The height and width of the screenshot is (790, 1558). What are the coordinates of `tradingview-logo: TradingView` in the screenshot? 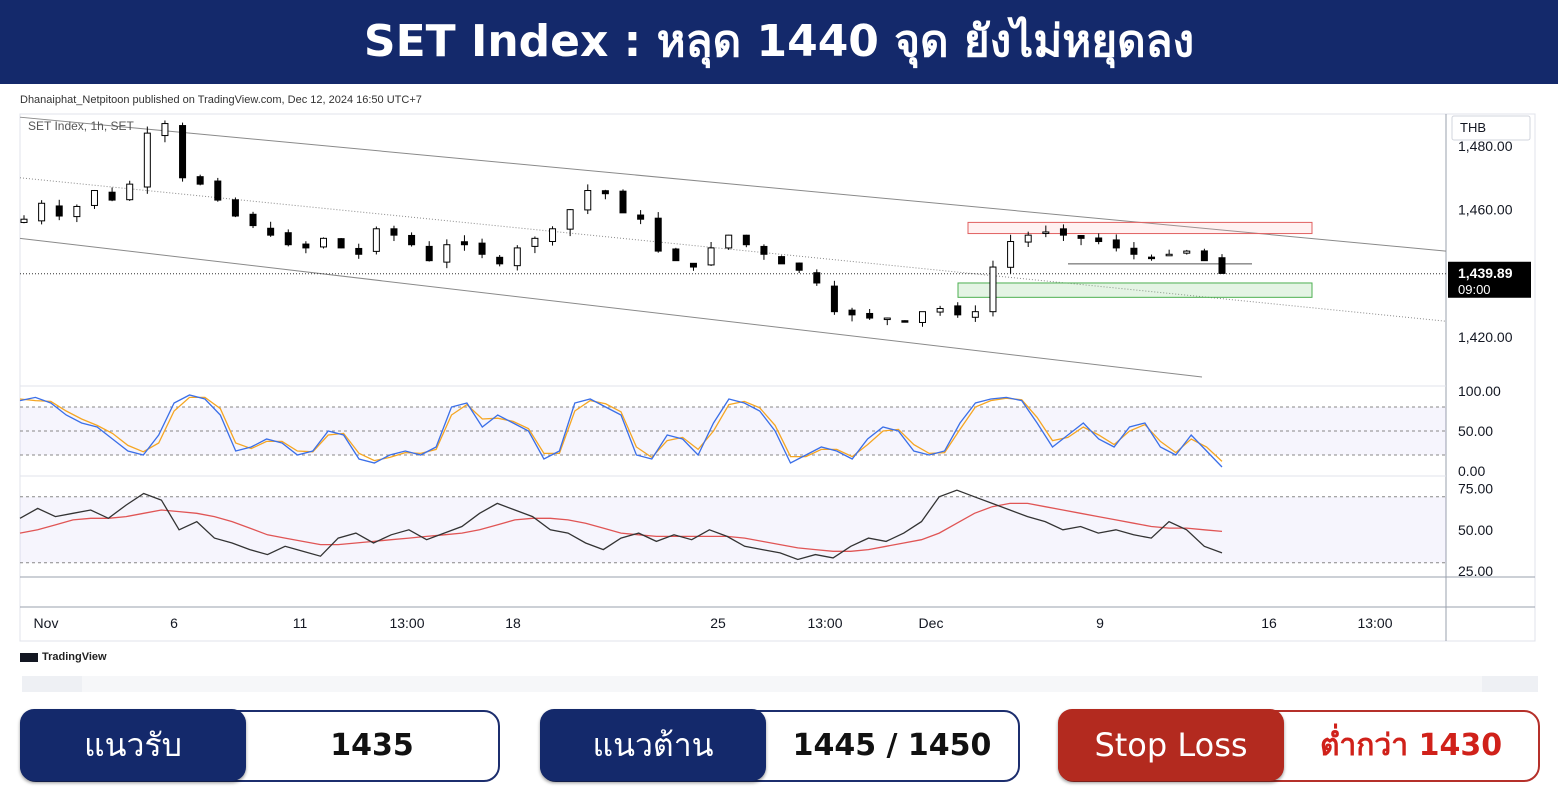 It's located at (63, 657).